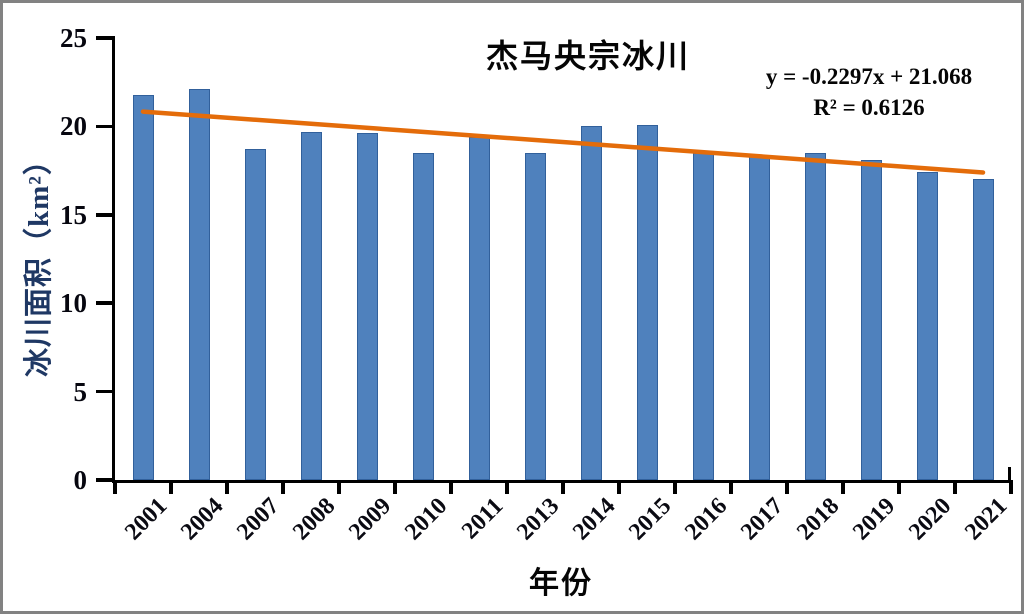  I want to click on x-tick-label-2021: 2021, so click(986, 519).